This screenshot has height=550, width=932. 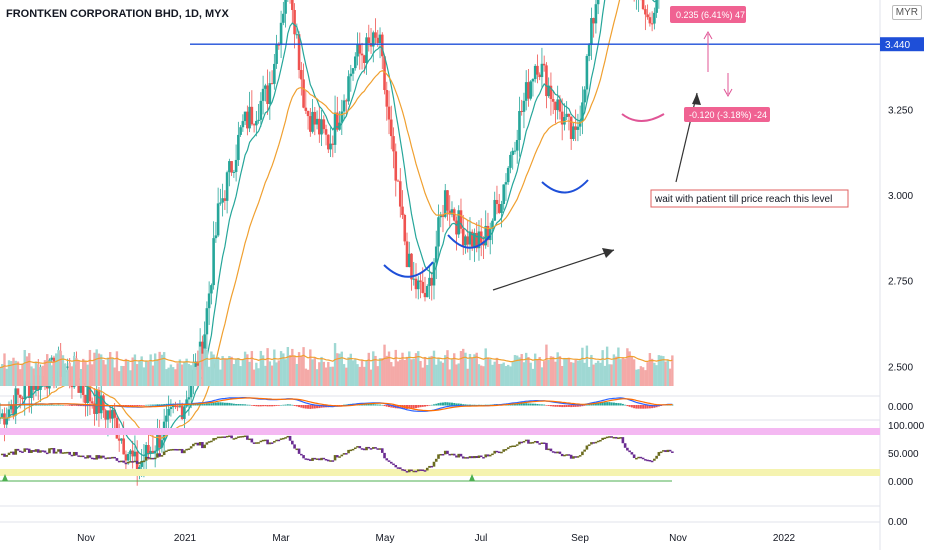 I want to click on currency-label: MYR, so click(x=906, y=12).